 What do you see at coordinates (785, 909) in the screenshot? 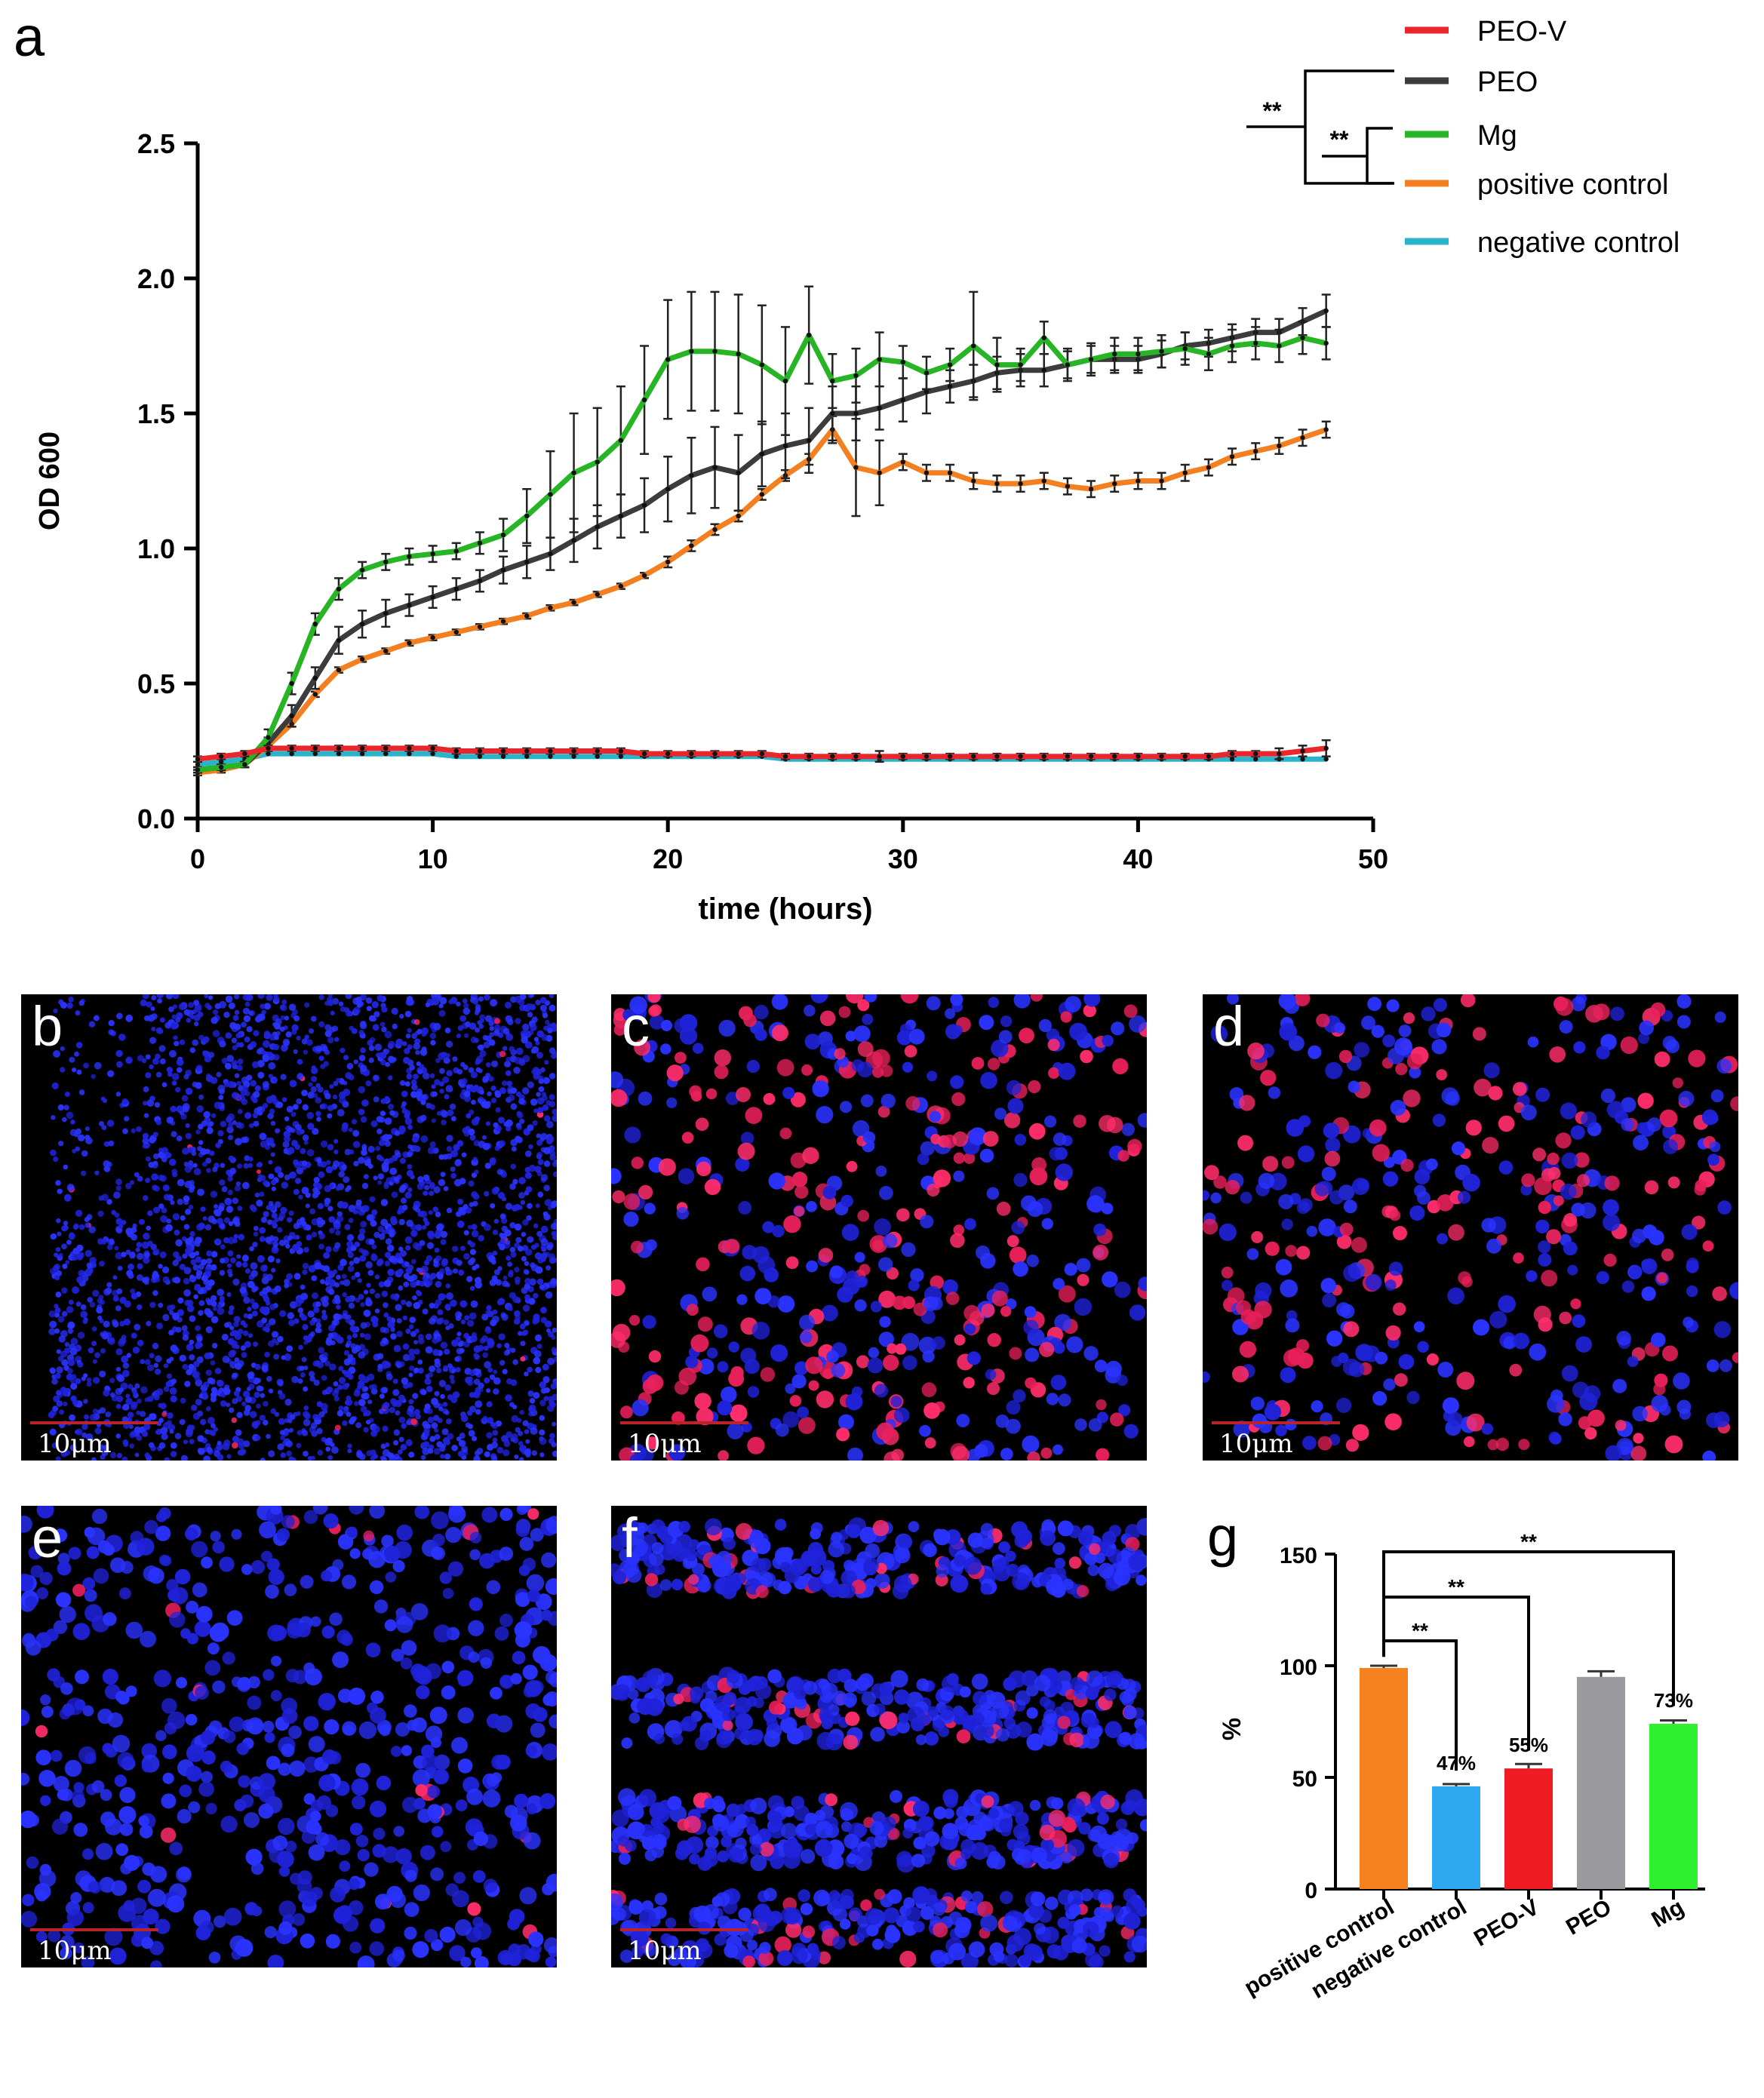
I see `x-axis-label: time (hours)` at bounding box center [785, 909].